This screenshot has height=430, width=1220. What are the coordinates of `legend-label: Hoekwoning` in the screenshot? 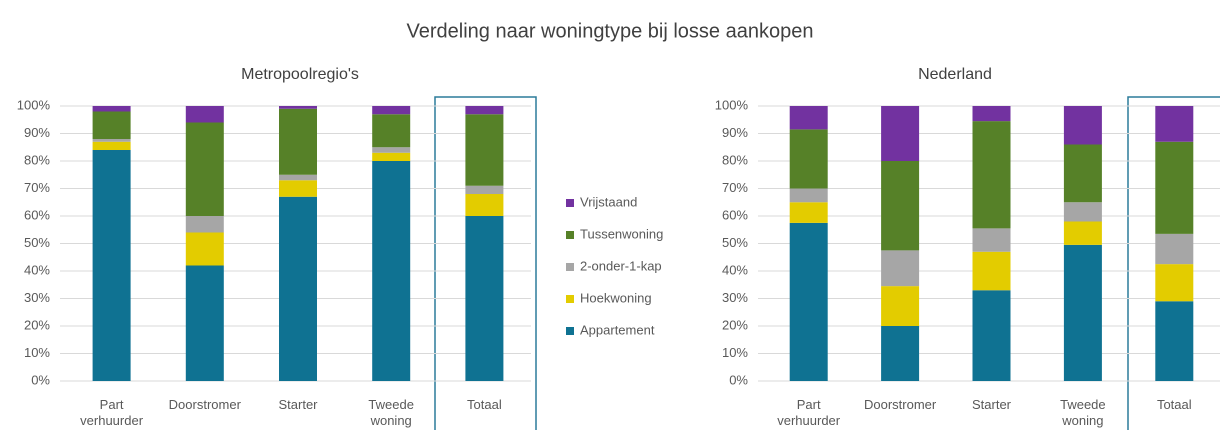 It's located at (616, 297).